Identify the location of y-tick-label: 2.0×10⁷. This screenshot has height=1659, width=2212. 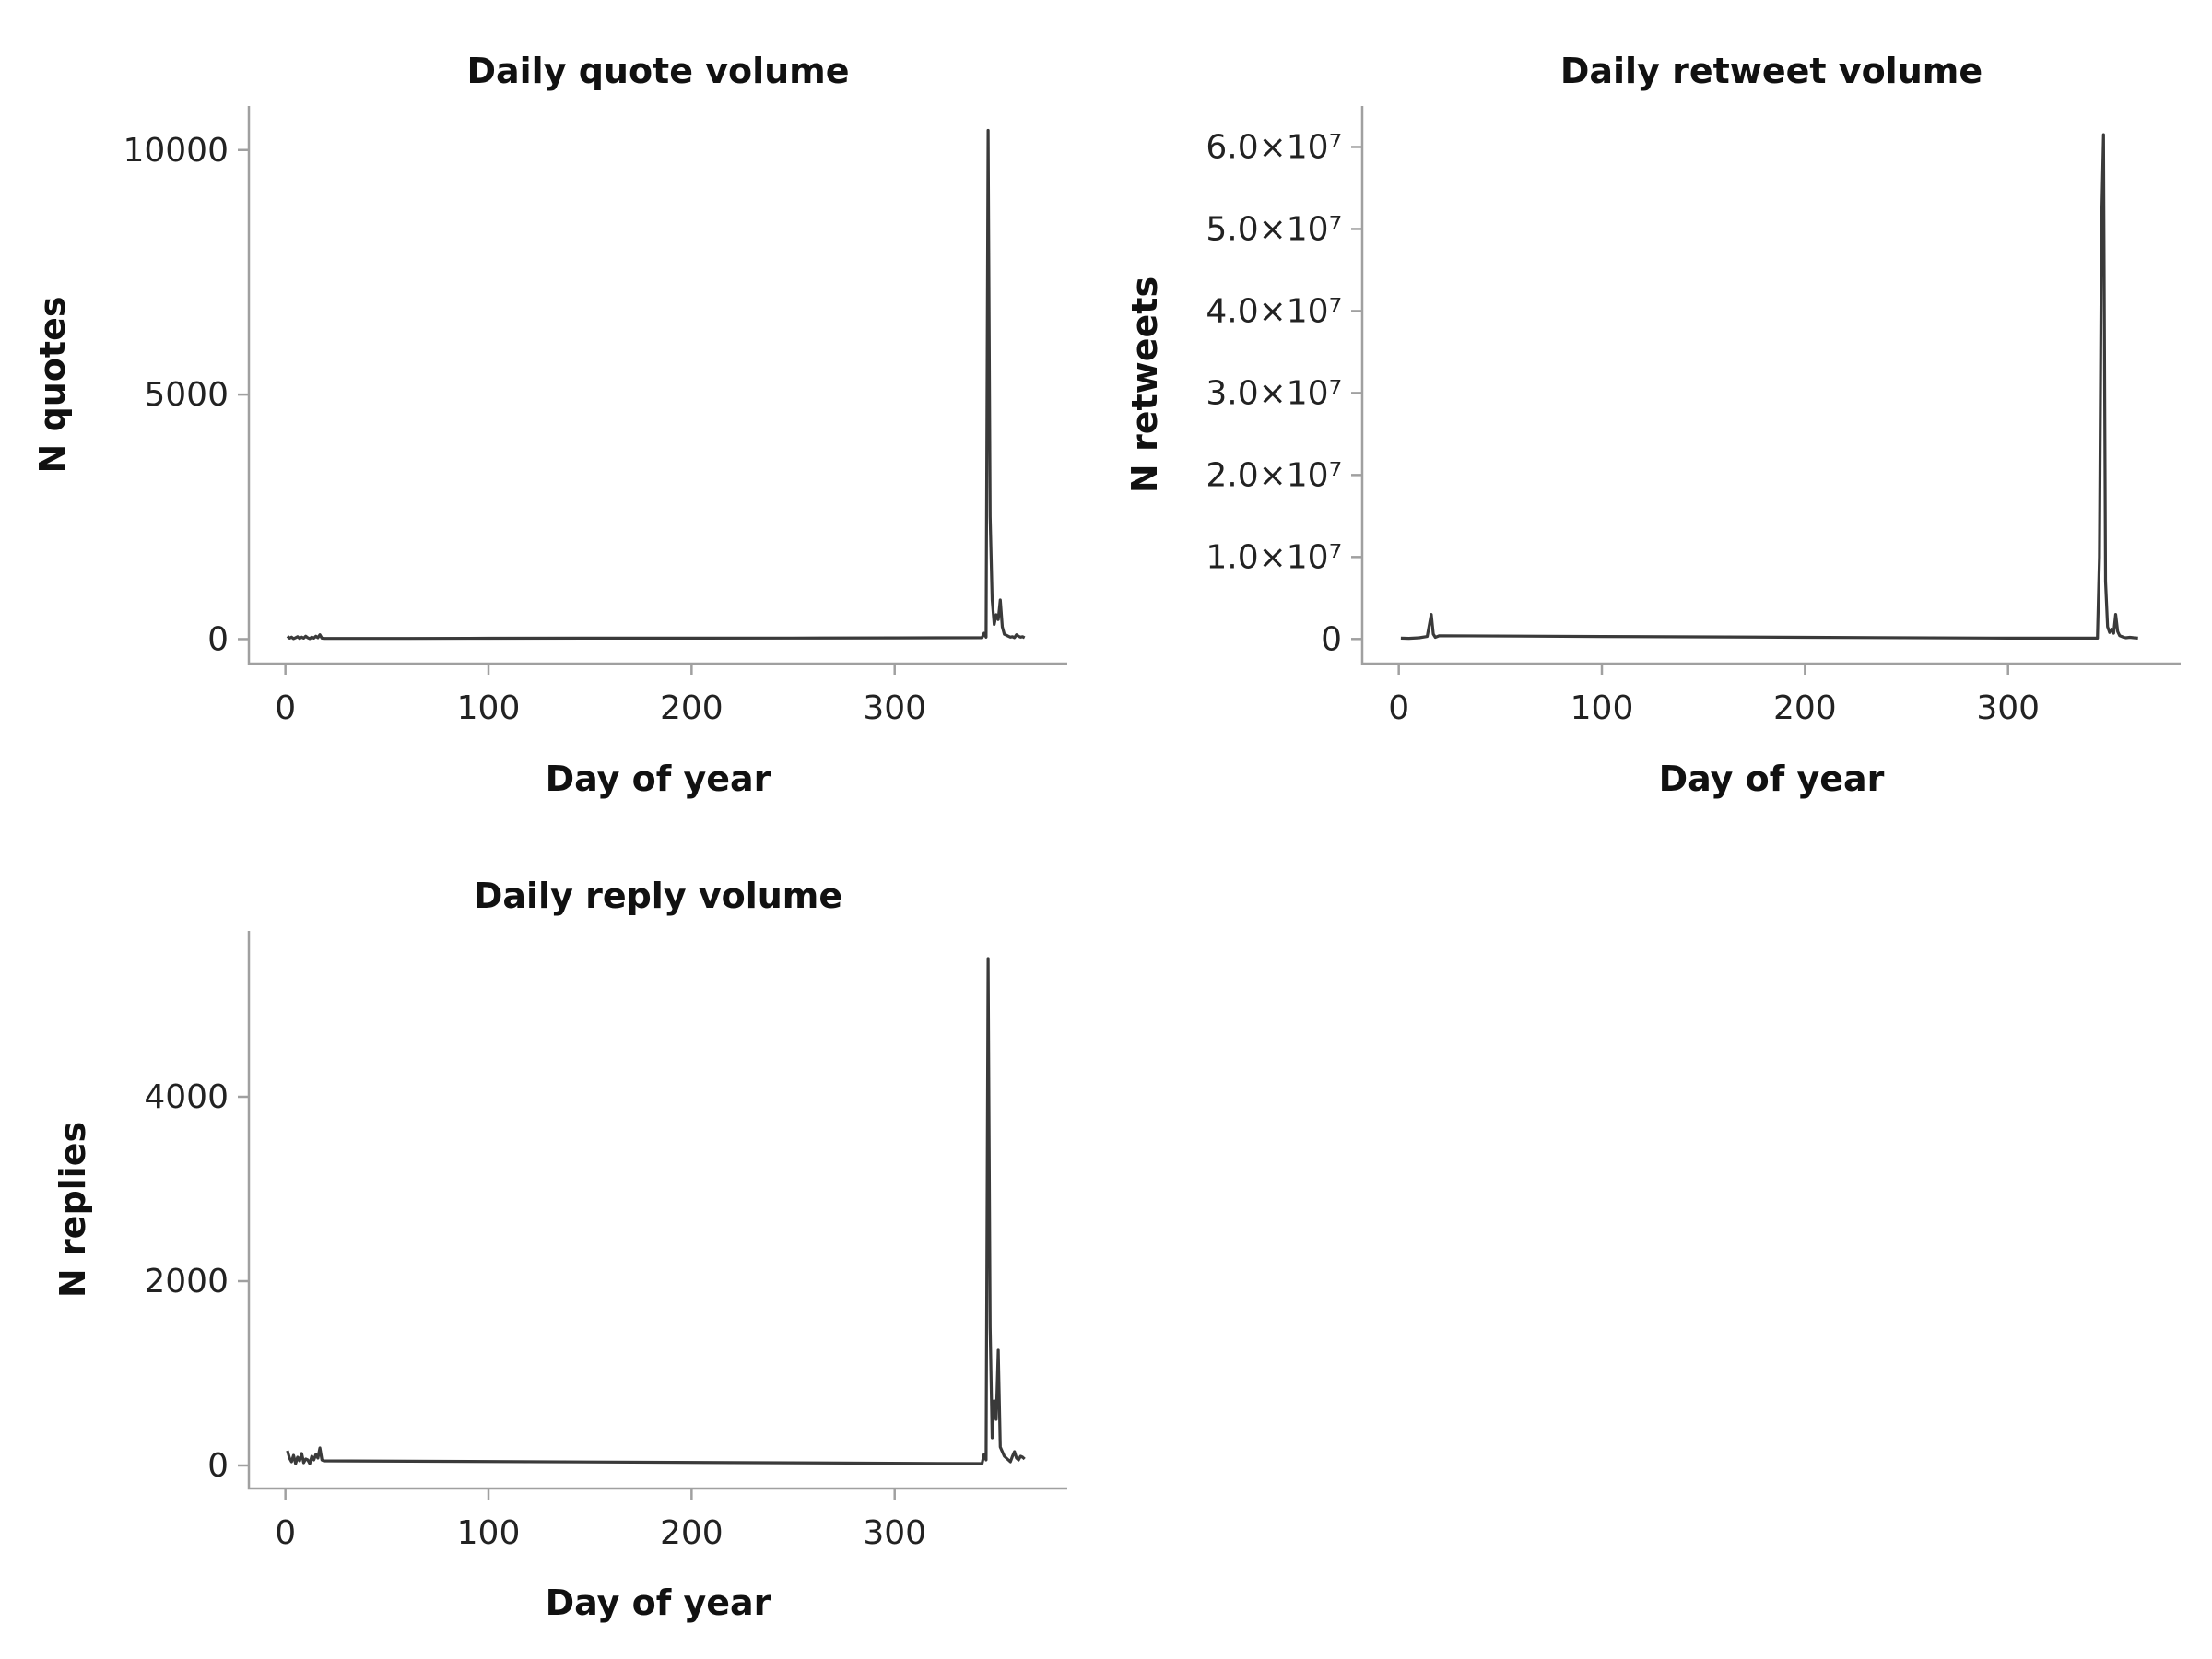
(1274, 475).